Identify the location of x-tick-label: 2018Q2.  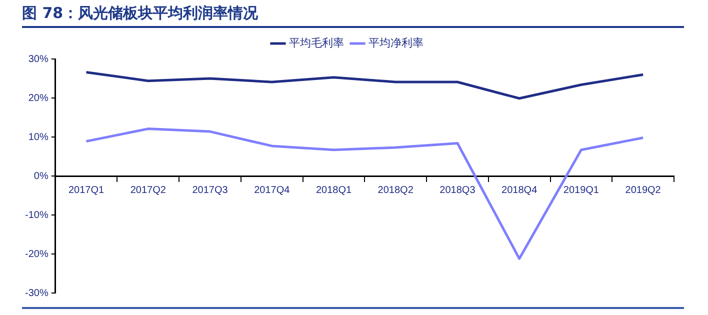
(396, 190).